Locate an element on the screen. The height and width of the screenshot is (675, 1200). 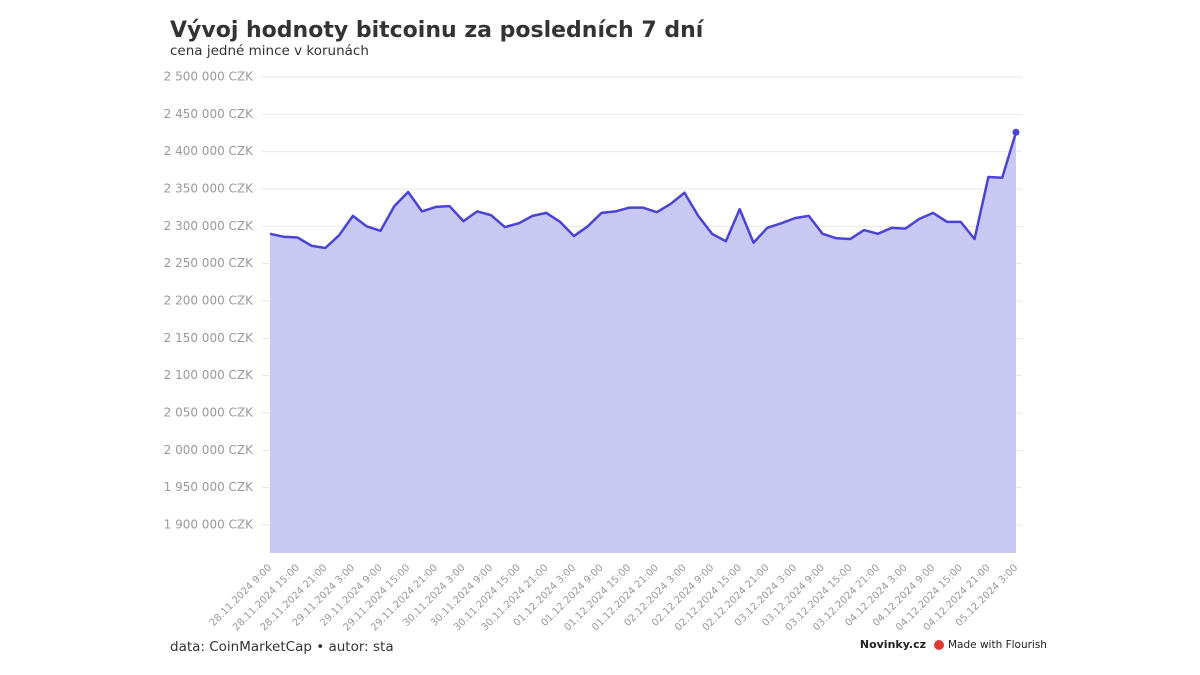
y-tick-label: 2 450 000 CZK is located at coordinates (209, 114).